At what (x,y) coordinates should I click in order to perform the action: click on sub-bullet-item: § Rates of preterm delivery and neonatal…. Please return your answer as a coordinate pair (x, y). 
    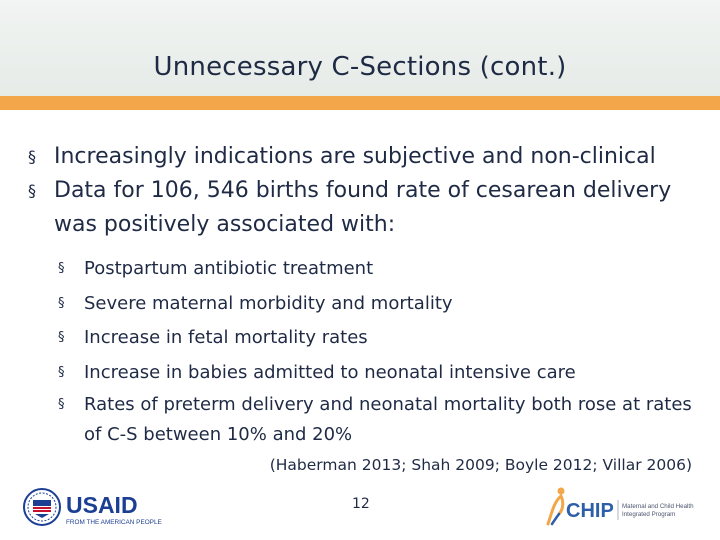
    Looking at the image, I should click on (383, 420).